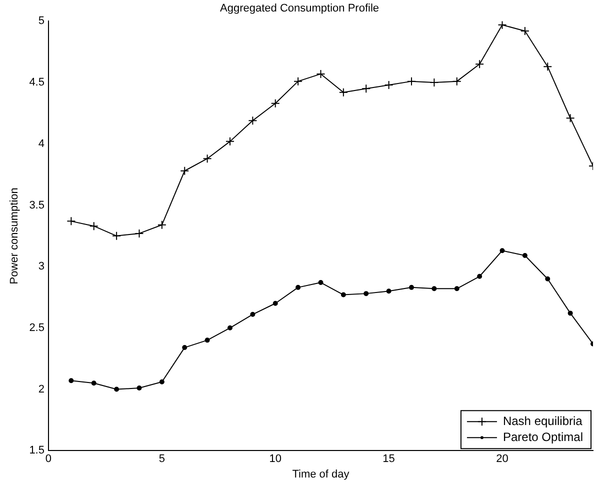  Describe the element at coordinates (41, 266) in the screenshot. I see `y-tick-label: 3` at that location.